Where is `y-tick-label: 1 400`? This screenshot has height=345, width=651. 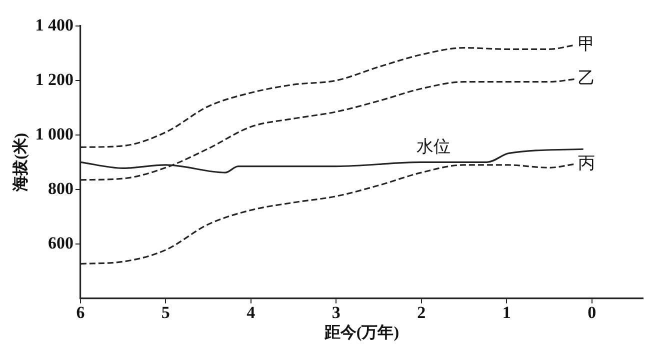 y-tick-label: 1 400 is located at coordinates (54, 24).